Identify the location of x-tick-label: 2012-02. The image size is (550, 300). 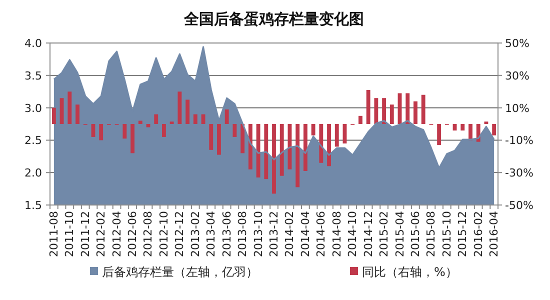
(101, 234).